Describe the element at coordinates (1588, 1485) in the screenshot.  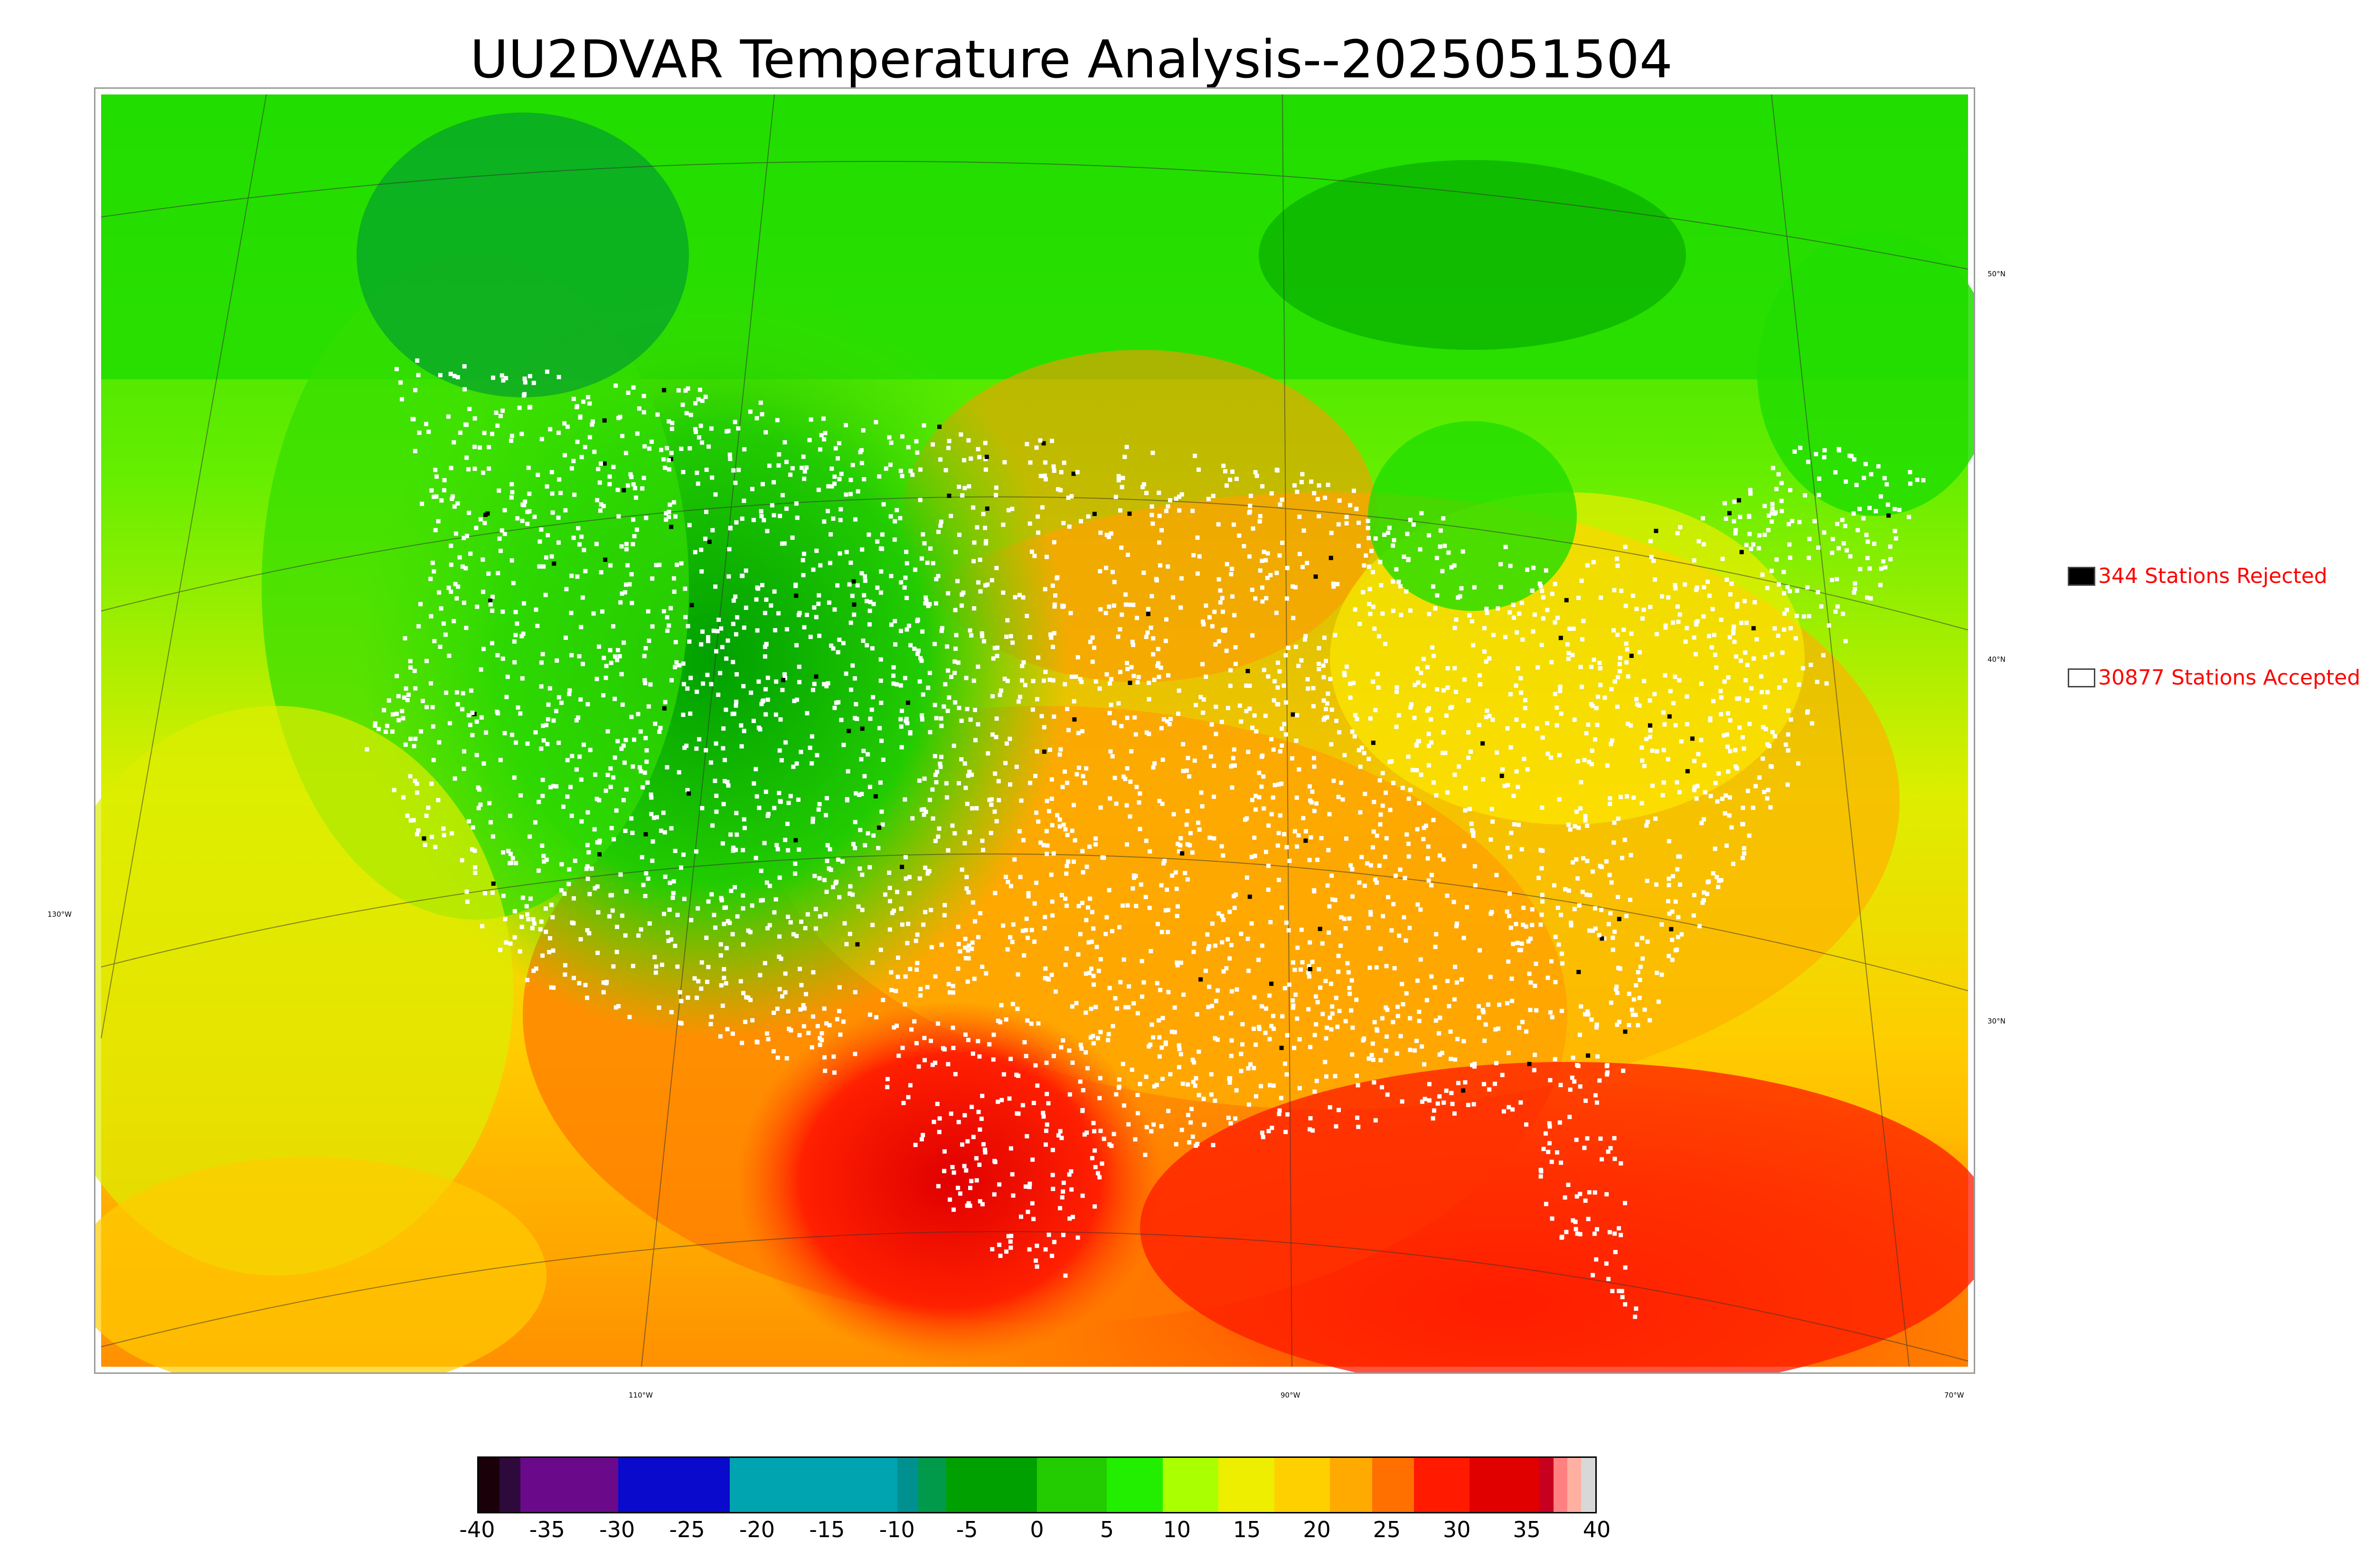
I see `colorbar-segment` at that location.